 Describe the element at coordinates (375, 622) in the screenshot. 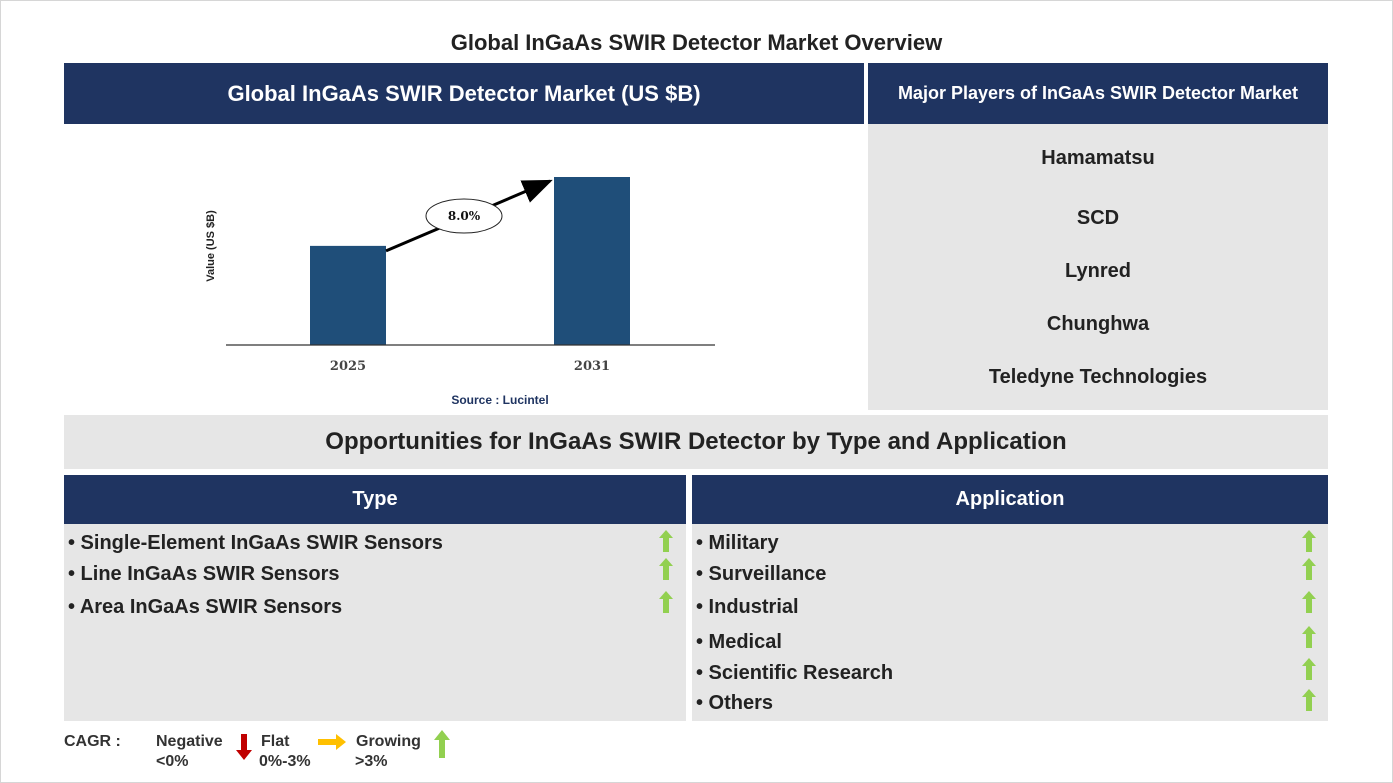

I see `type-panel` at that location.